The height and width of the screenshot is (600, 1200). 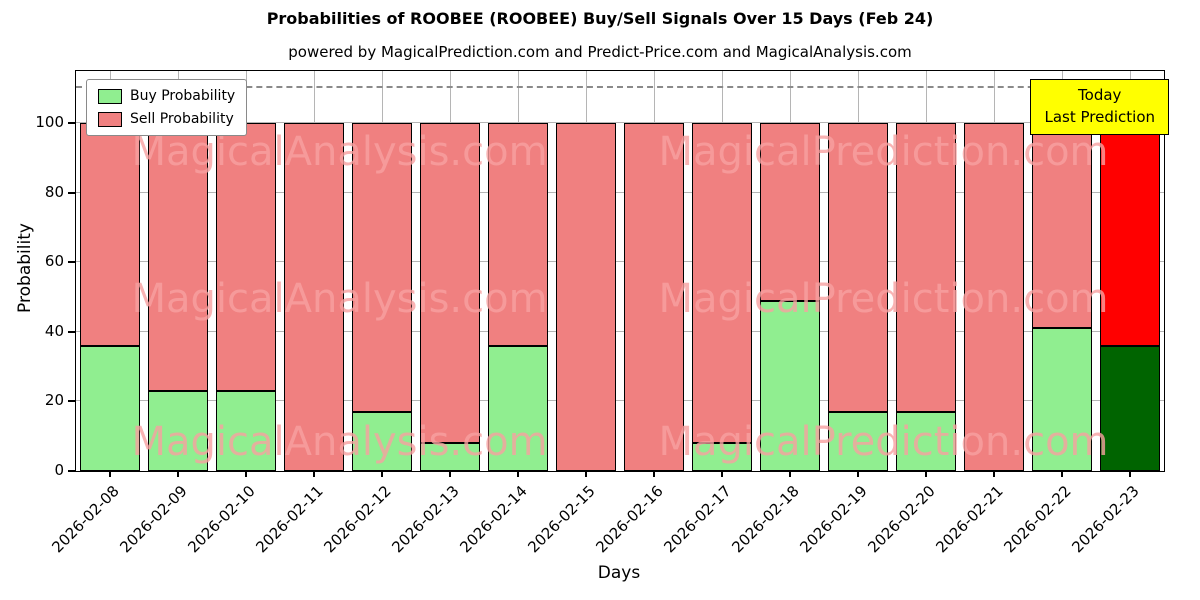 What do you see at coordinates (1100, 95) in the screenshot?
I see `today-line1: Today` at bounding box center [1100, 95].